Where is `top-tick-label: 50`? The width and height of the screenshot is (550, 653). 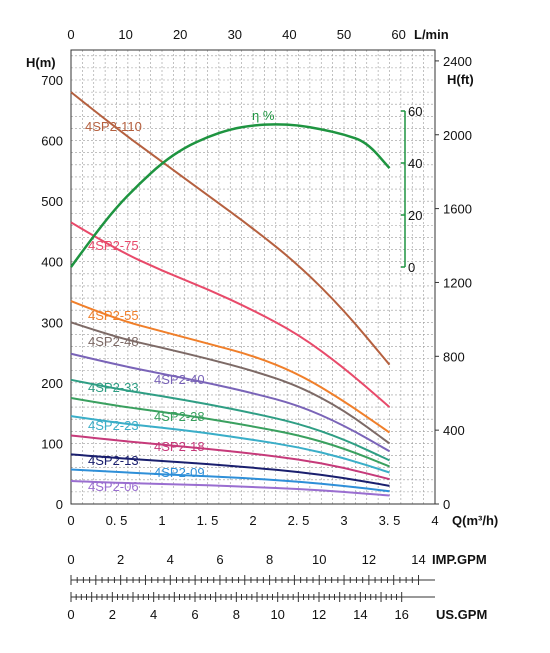
top-tick-label: 50 is located at coordinates (344, 34).